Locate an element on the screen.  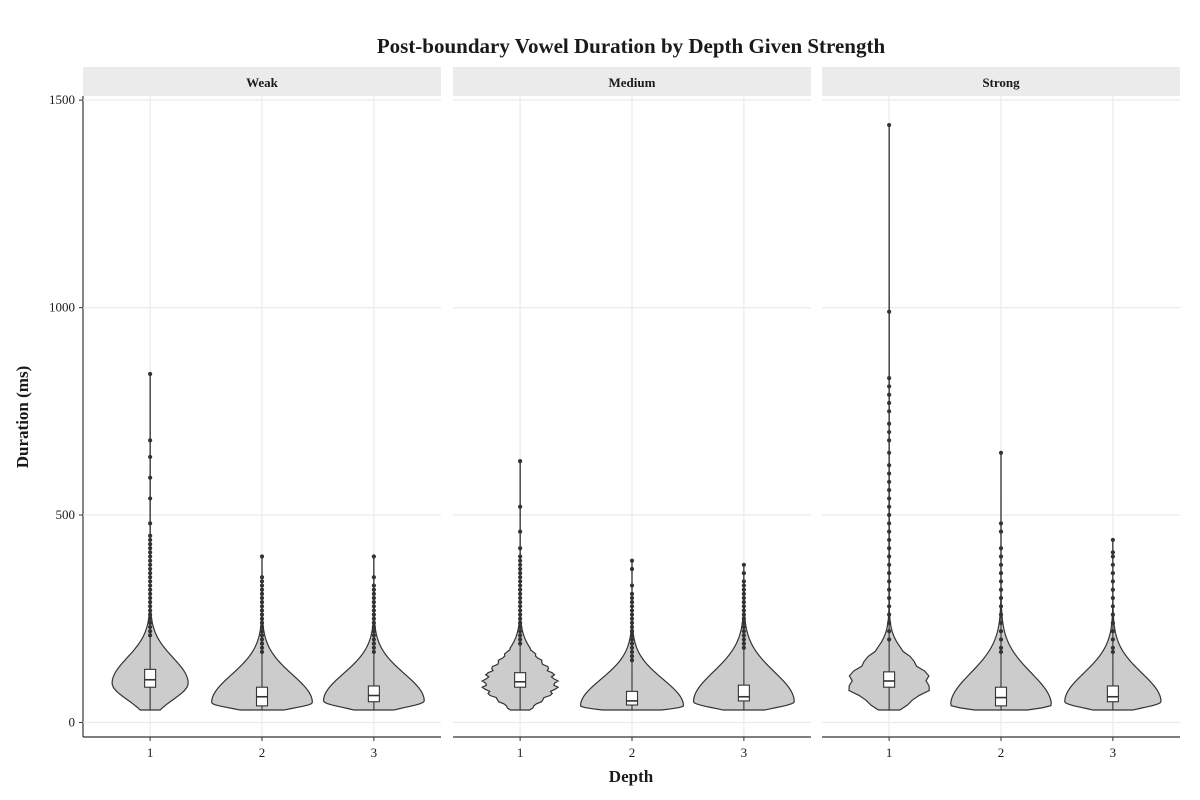
y-tick-label: 0 is located at coordinates (72, 721).